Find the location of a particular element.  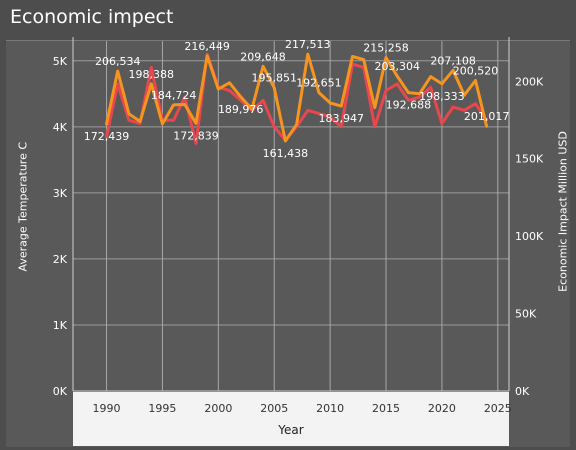

x-tick-label: 2025 is located at coordinates (498, 408).